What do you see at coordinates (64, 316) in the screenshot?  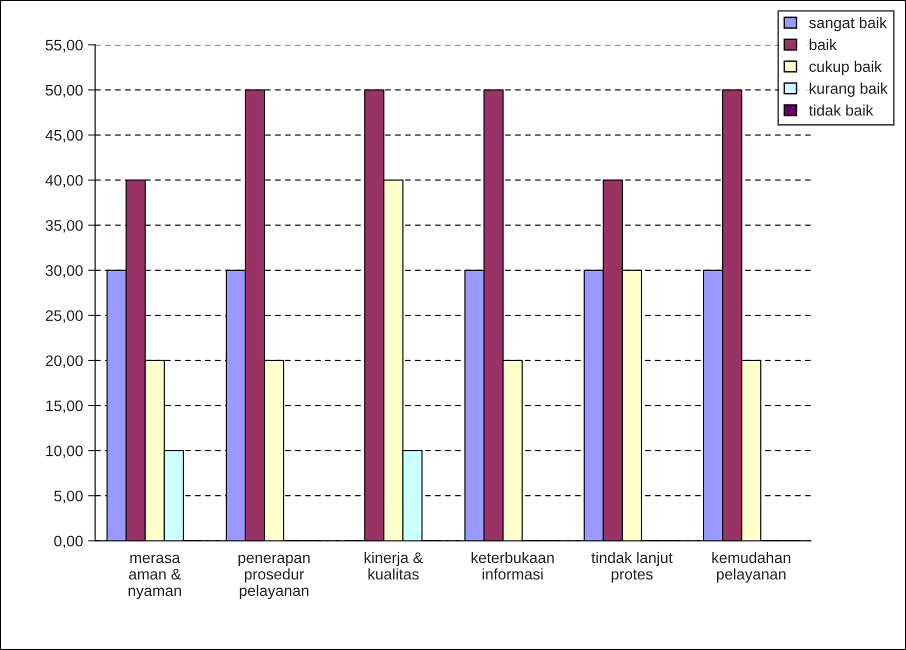 I see `y-tick-label: 25,00` at bounding box center [64, 316].